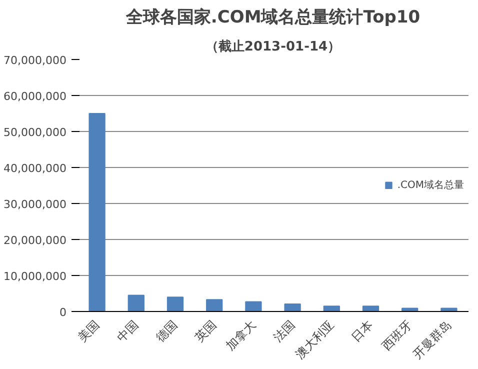 Image resolution: width=478 pixels, height=369 pixels. I want to click on y-tick-label: 20,000,000, so click(35, 240).